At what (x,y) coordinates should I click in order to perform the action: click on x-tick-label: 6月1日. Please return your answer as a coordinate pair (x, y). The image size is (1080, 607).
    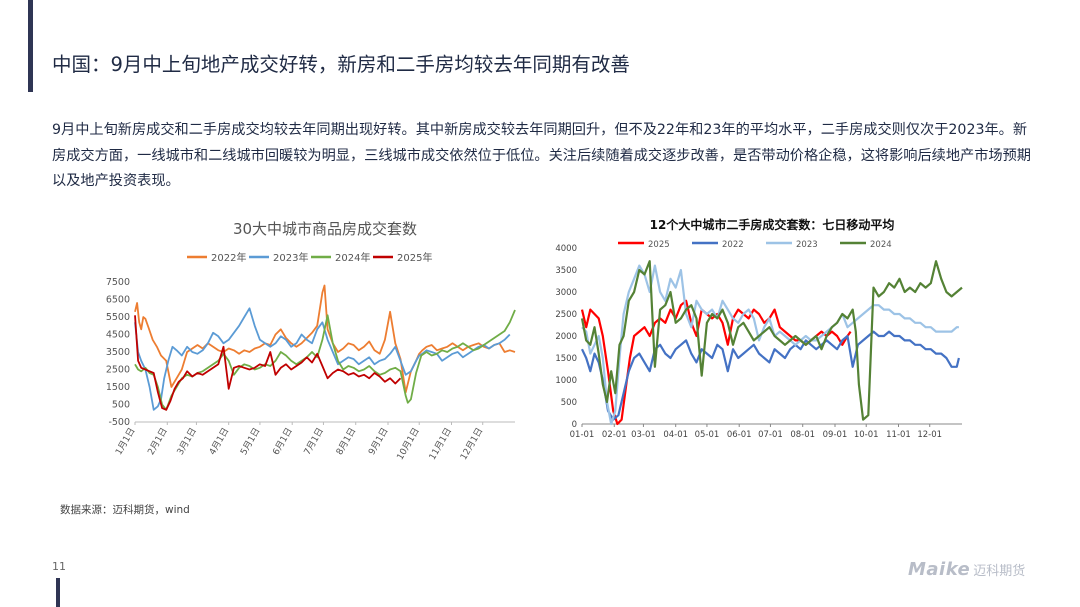
    Looking at the image, I should click on (283, 441).